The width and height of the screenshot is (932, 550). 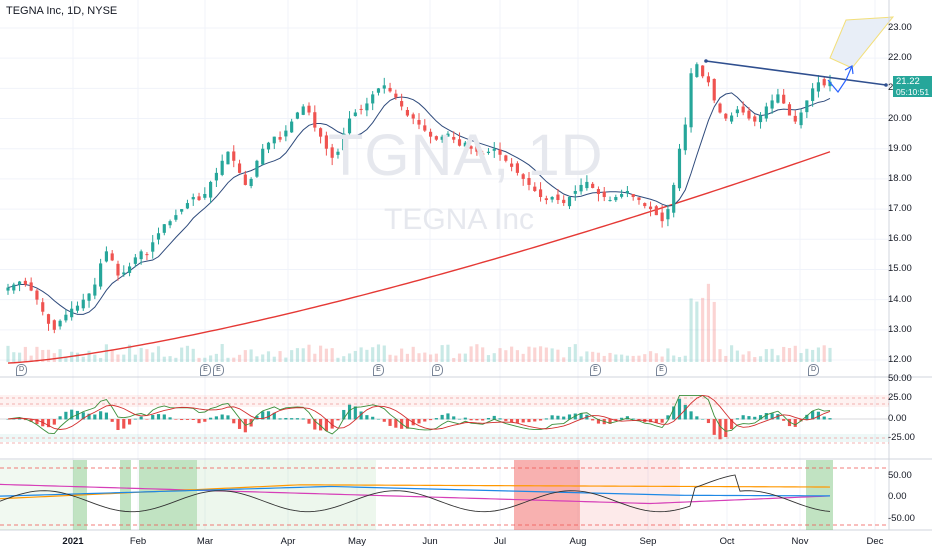 What do you see at coordinates (900, 58) in the screenshot?
I see `price-axis-label: 22.00` at bounding box center [900, 58].